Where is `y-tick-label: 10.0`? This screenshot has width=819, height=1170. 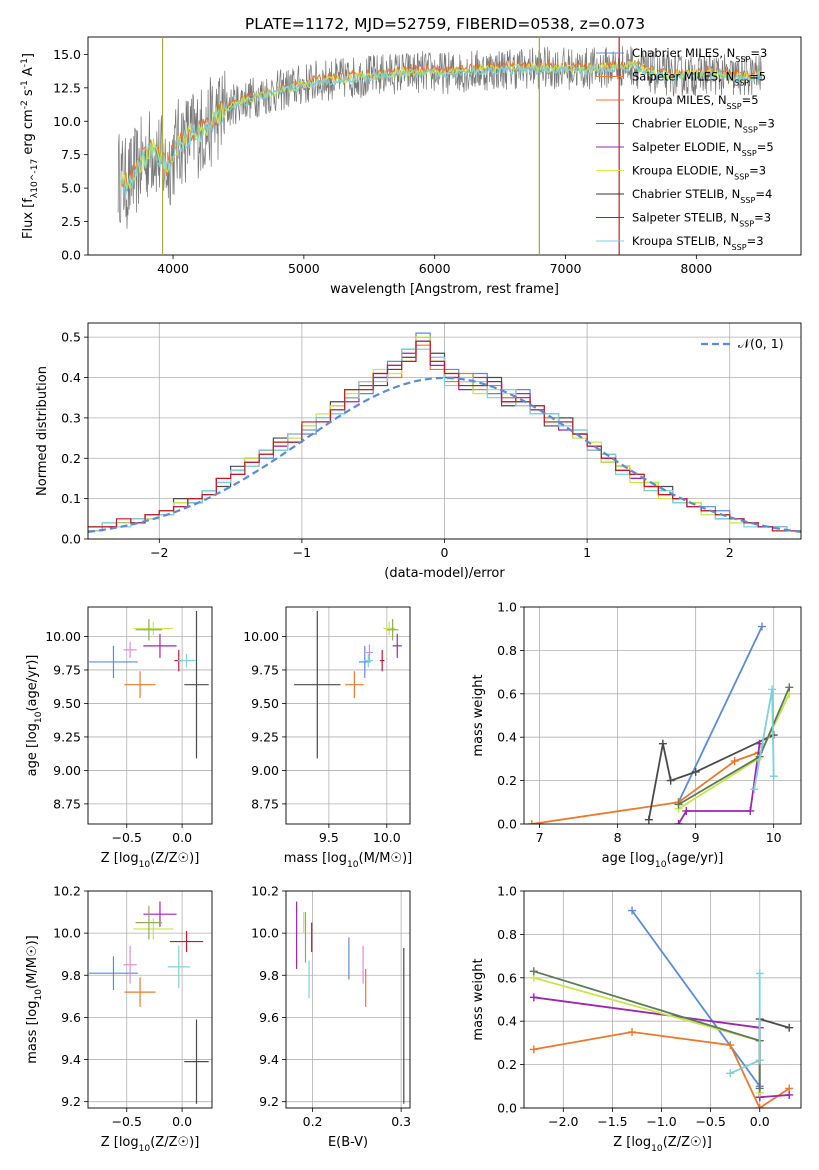
y-tick-label: 10.0 is located at coordinates (67, 933).